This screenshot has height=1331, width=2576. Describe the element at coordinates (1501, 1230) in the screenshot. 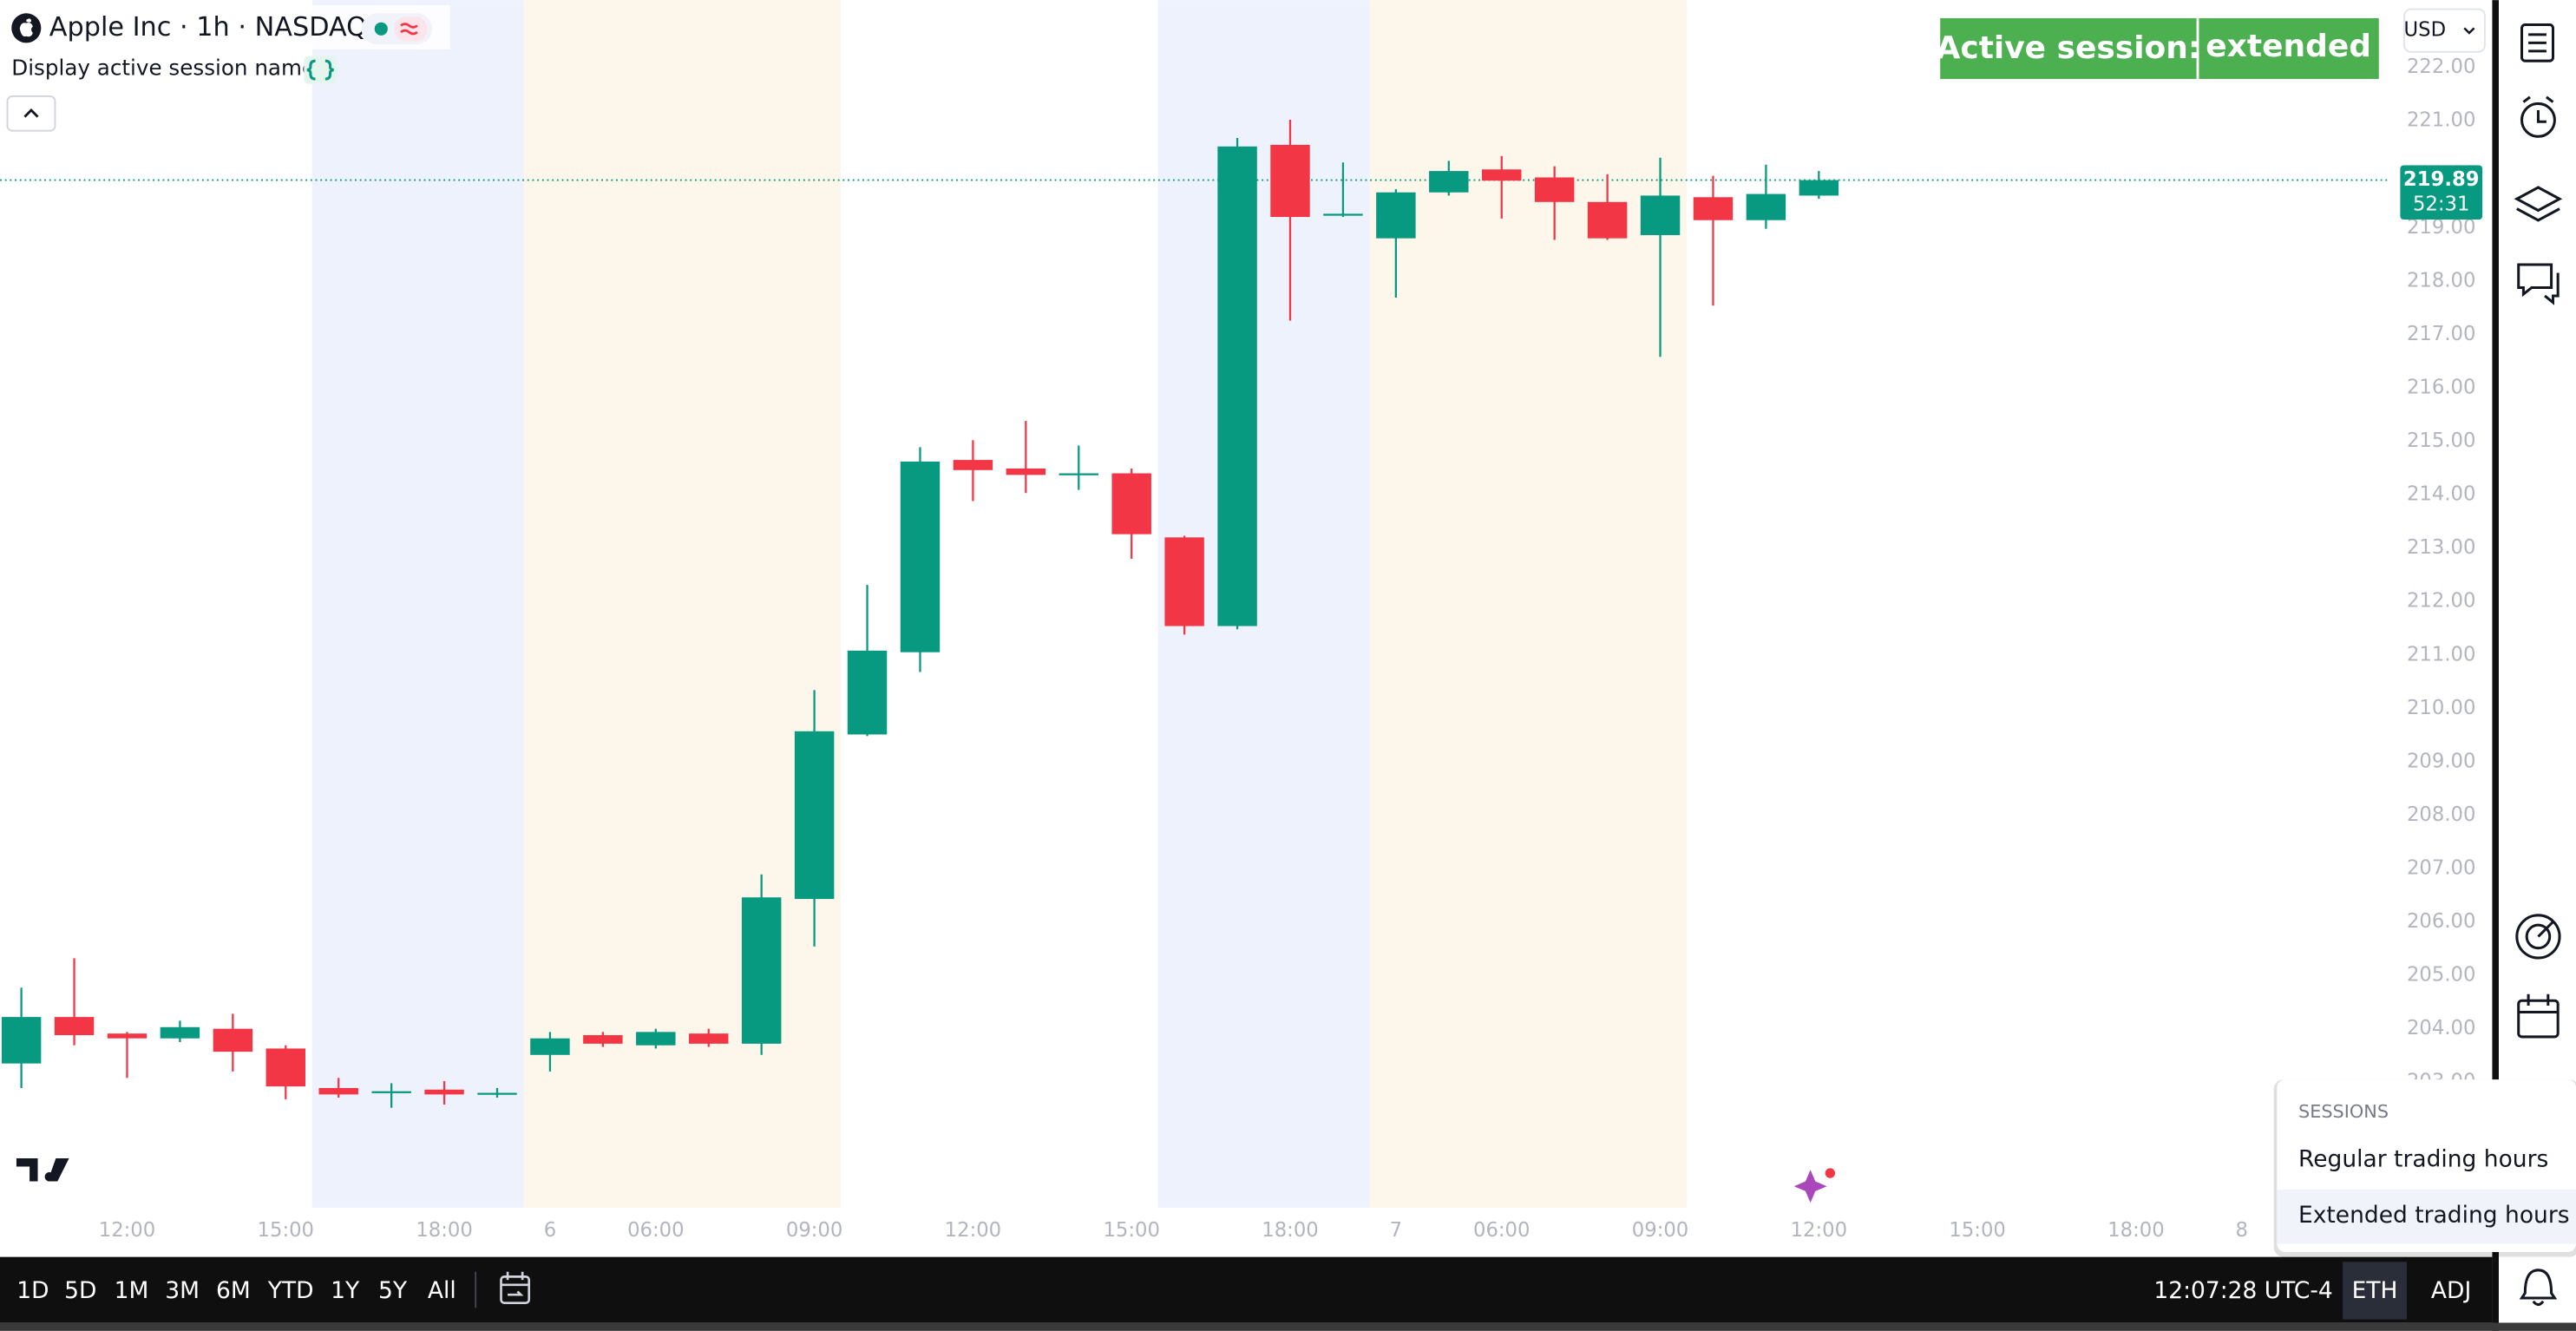

I see `x-tick-label: 06:00` at that location.